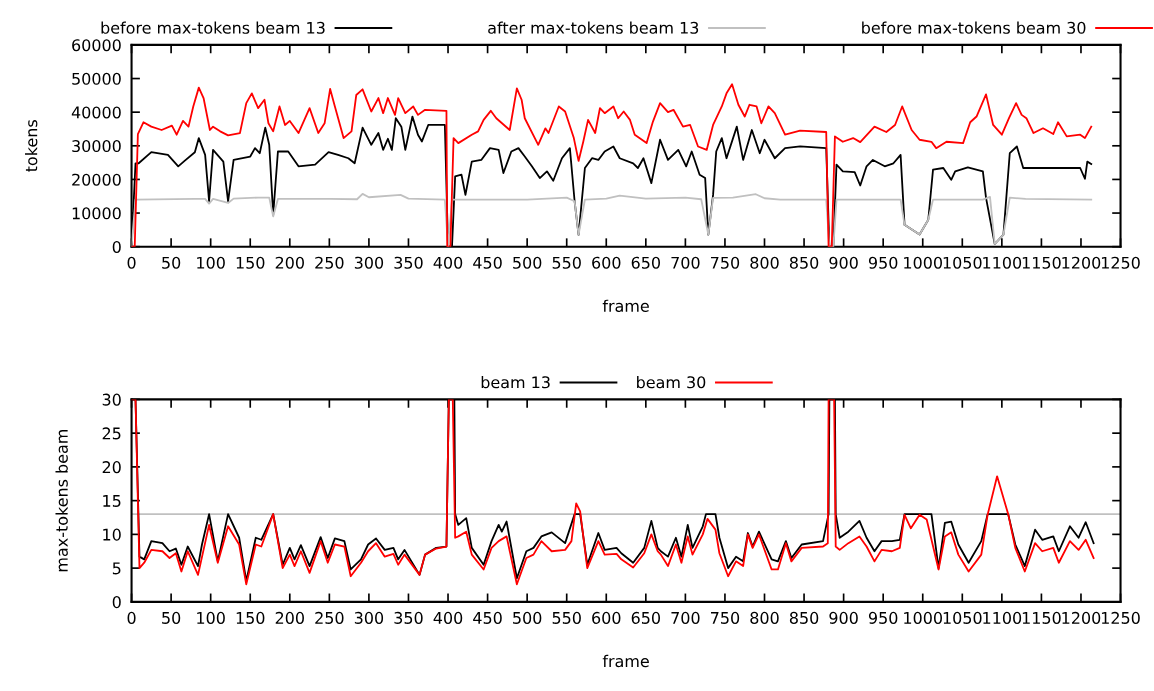 The height and width of the screenshot is (691, 1154). I want to click on legend-label: before max-tokens beam 13, so click(213, 27).